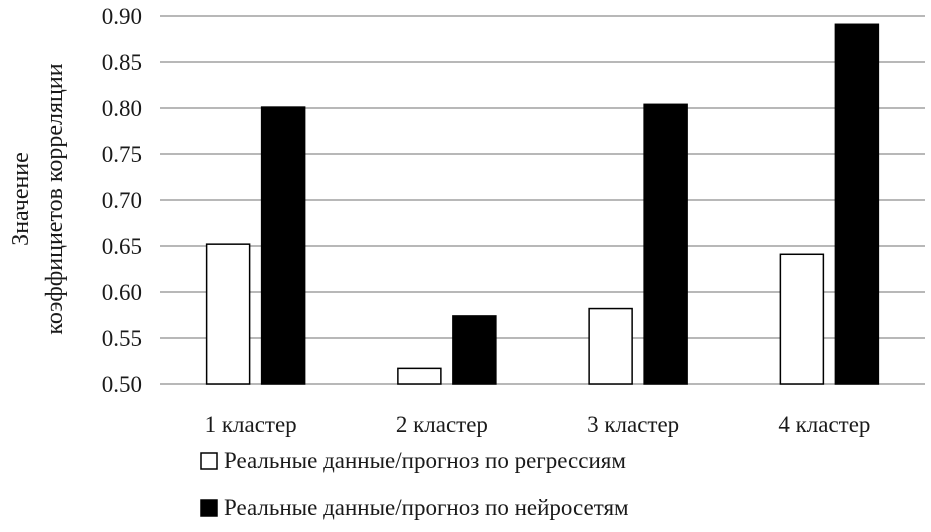 Image resolution: width=931 pixels, height=532 pixels. Describe the element at coordinates (122, 16) in the screenshot. I see `y-tick-label: 0.90` at that location.